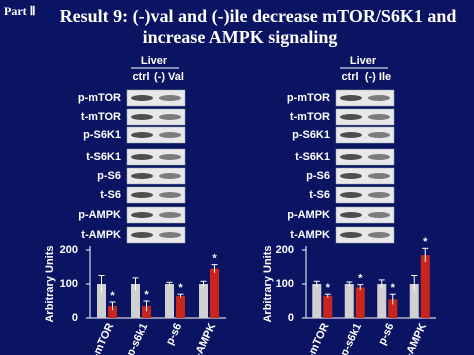 The image size is (474, 355). What do you see at coordinates (308, 215) in the screenshot?
I see `blot-label: p-AMPK` at bounding box center [308, 215].